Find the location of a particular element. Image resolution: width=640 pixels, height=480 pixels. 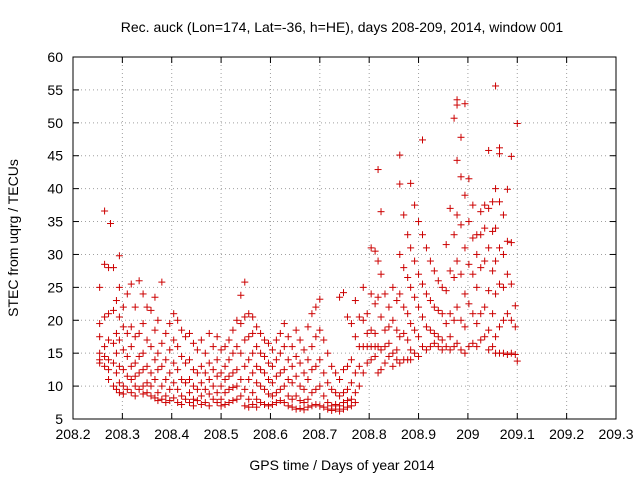

y-tick-label: 55 is located at coordinates (55, 90).